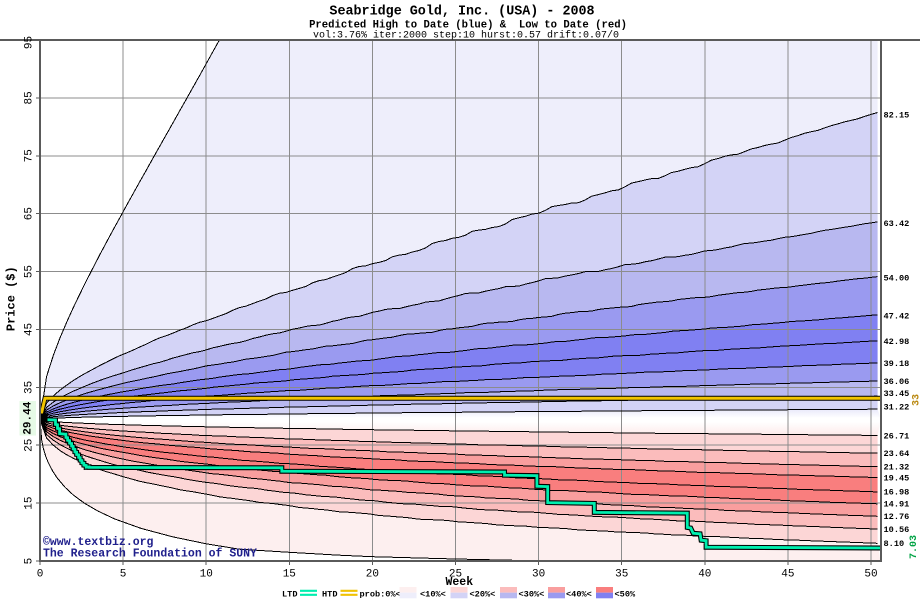 The image size is (920, 600). I want to click on svg-text: 63.42, so click(897, 224).